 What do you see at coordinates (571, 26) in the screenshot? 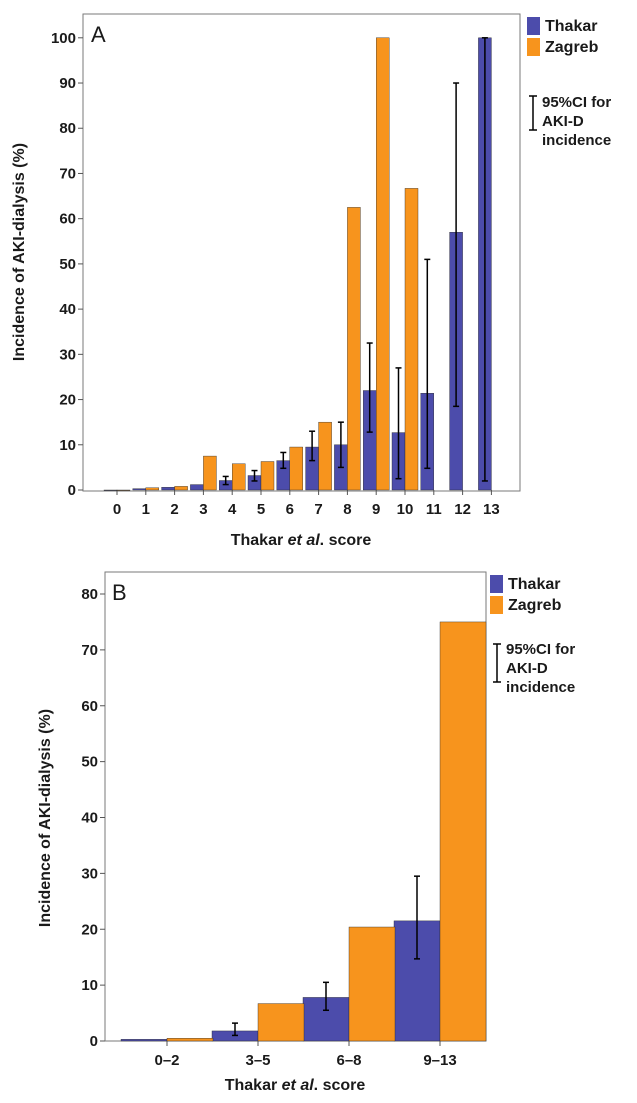
I see `panel-a-legend-label-thakar: Thakar` at bounding box center [571, 26].